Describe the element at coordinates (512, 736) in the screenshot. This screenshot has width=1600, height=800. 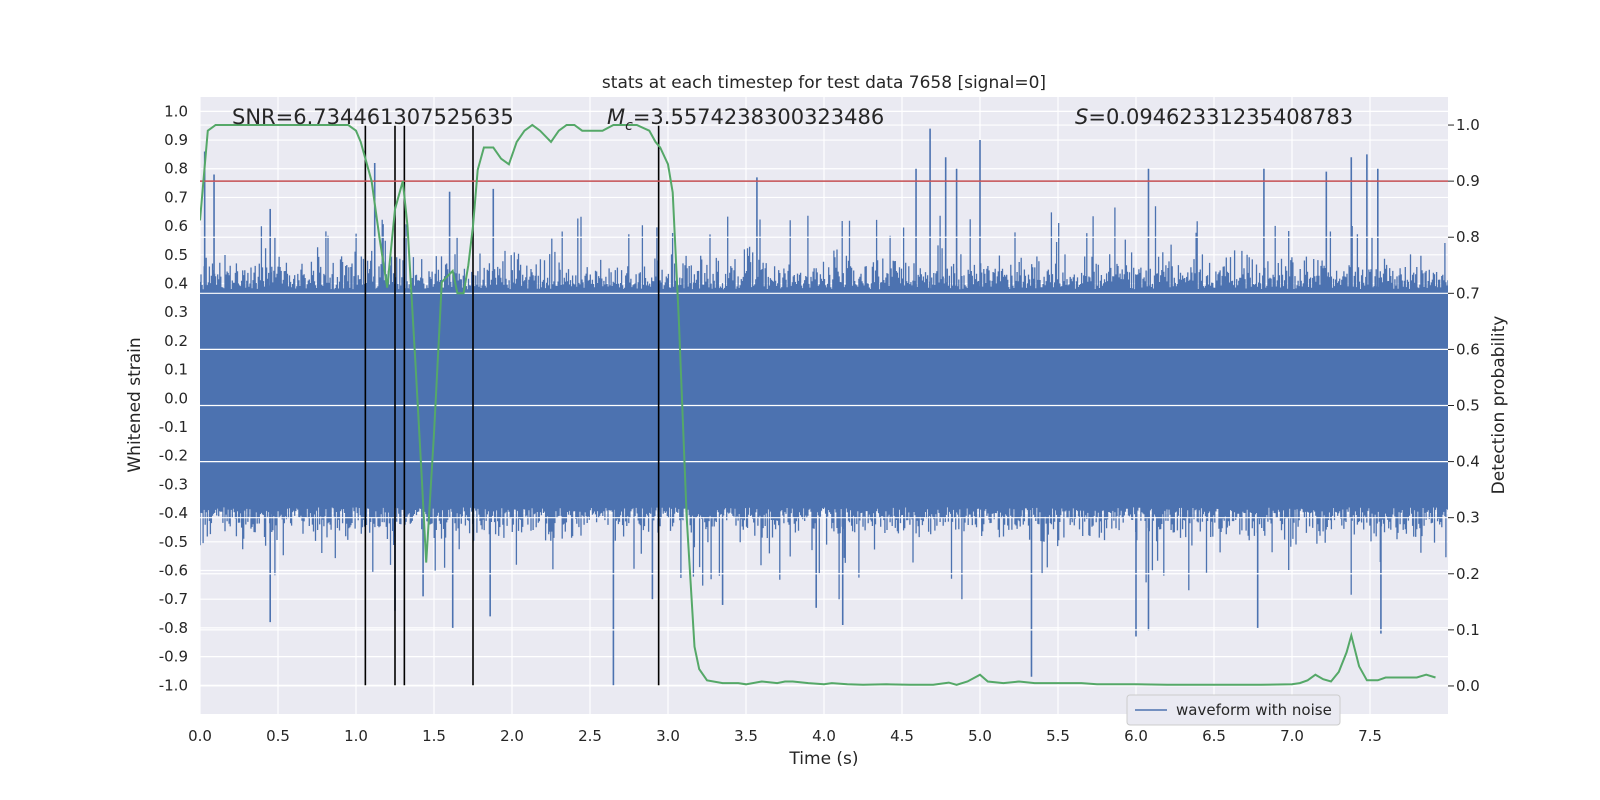
I see `x-tick-label: 2.0` at that location.